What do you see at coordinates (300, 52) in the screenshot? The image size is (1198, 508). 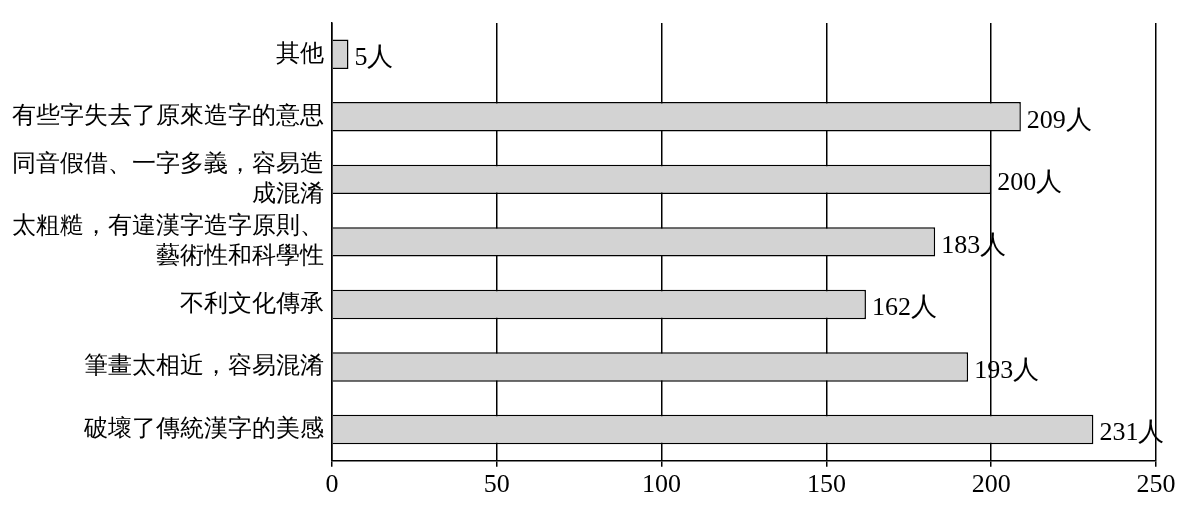 I see `y-tick-label: 其他` at bounding box center [300, 52].